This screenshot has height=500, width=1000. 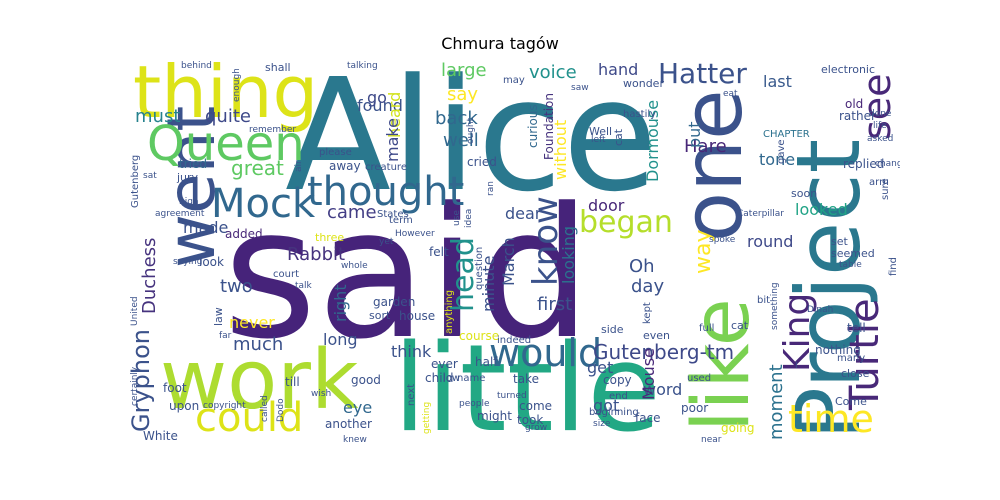 What do you see at coordinates (880, 126) in the screenshot?
I see `word: life` at bounding box center [880, 126].